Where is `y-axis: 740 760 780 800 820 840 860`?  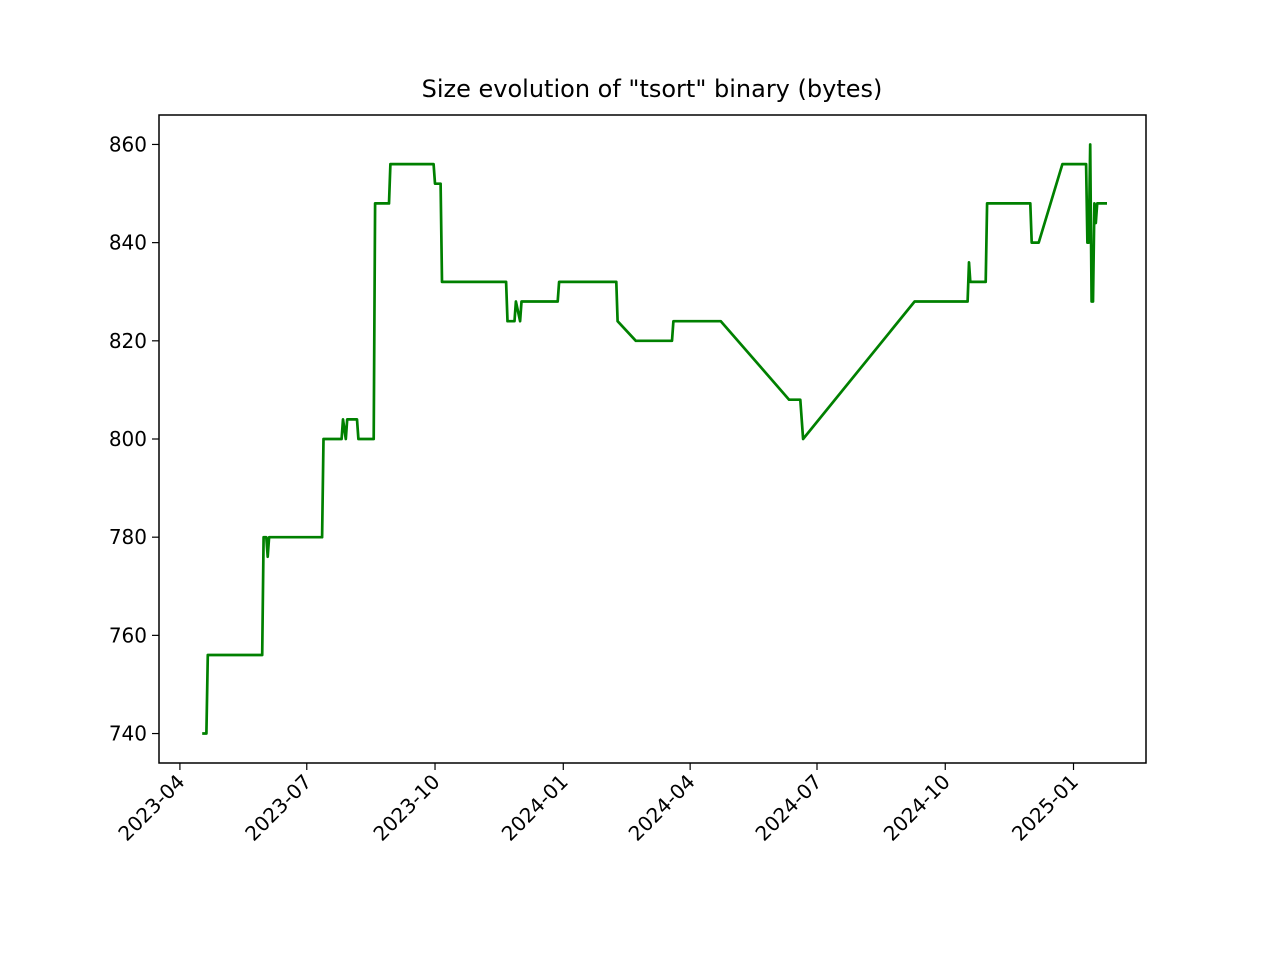
y-axis: 740 760 780 800 820 840 860 is located at coordinates (134, 439).